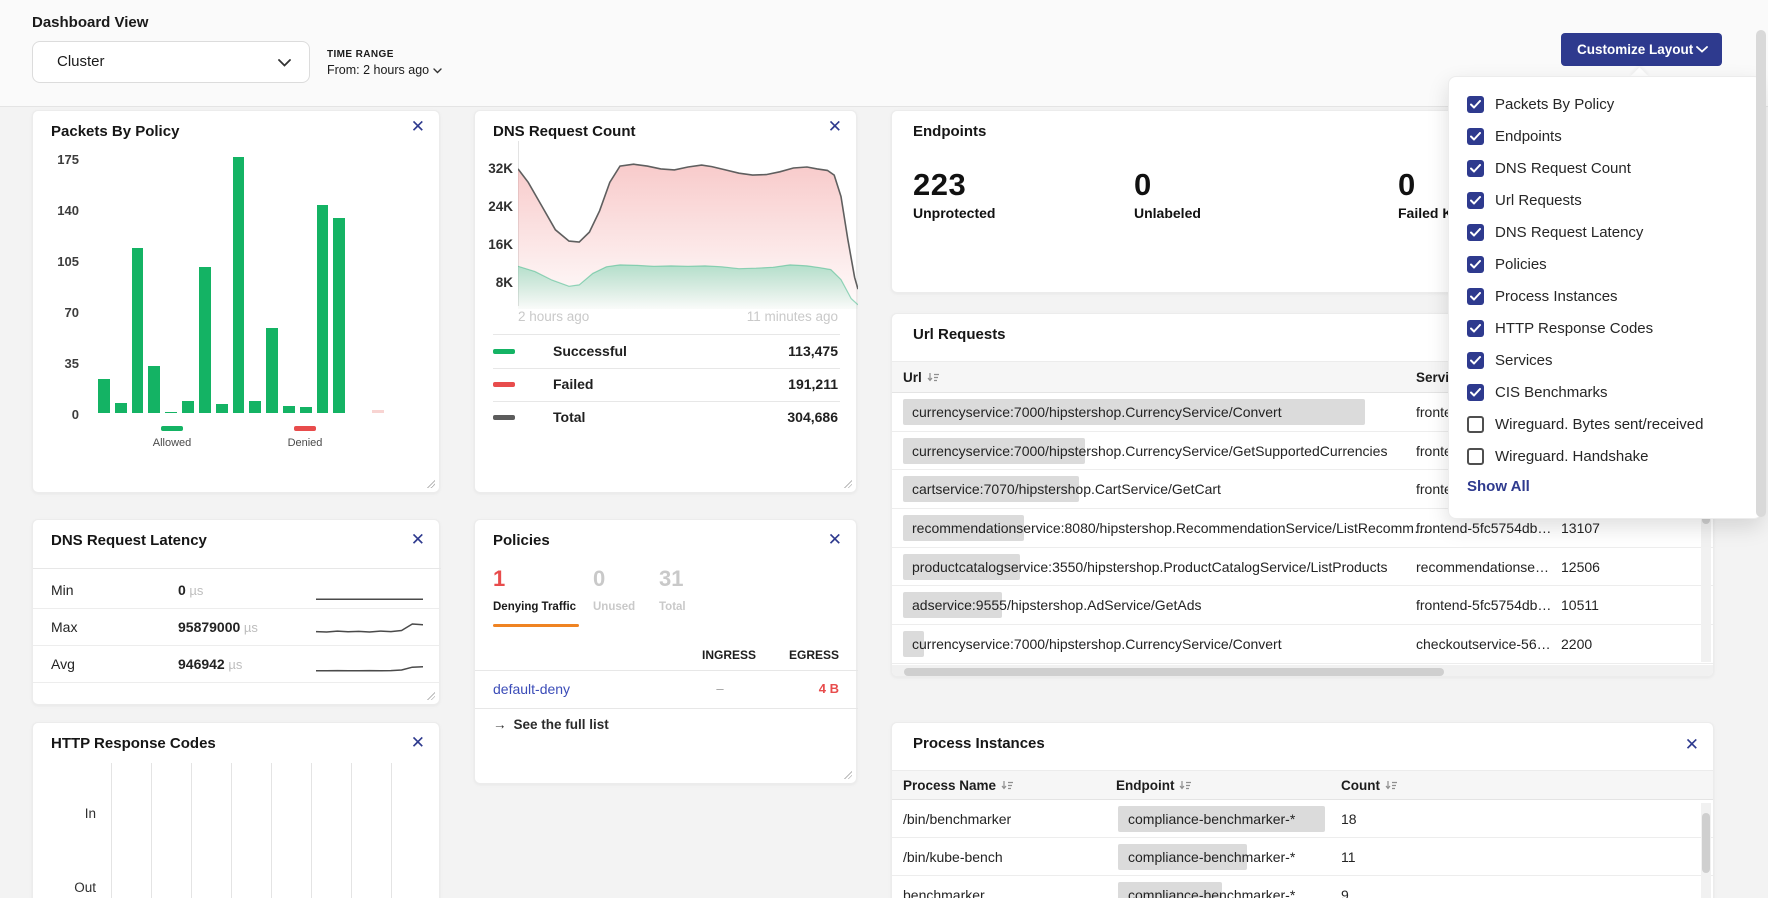  I want to click on y-tick-label: 32K, so click(500, 168).